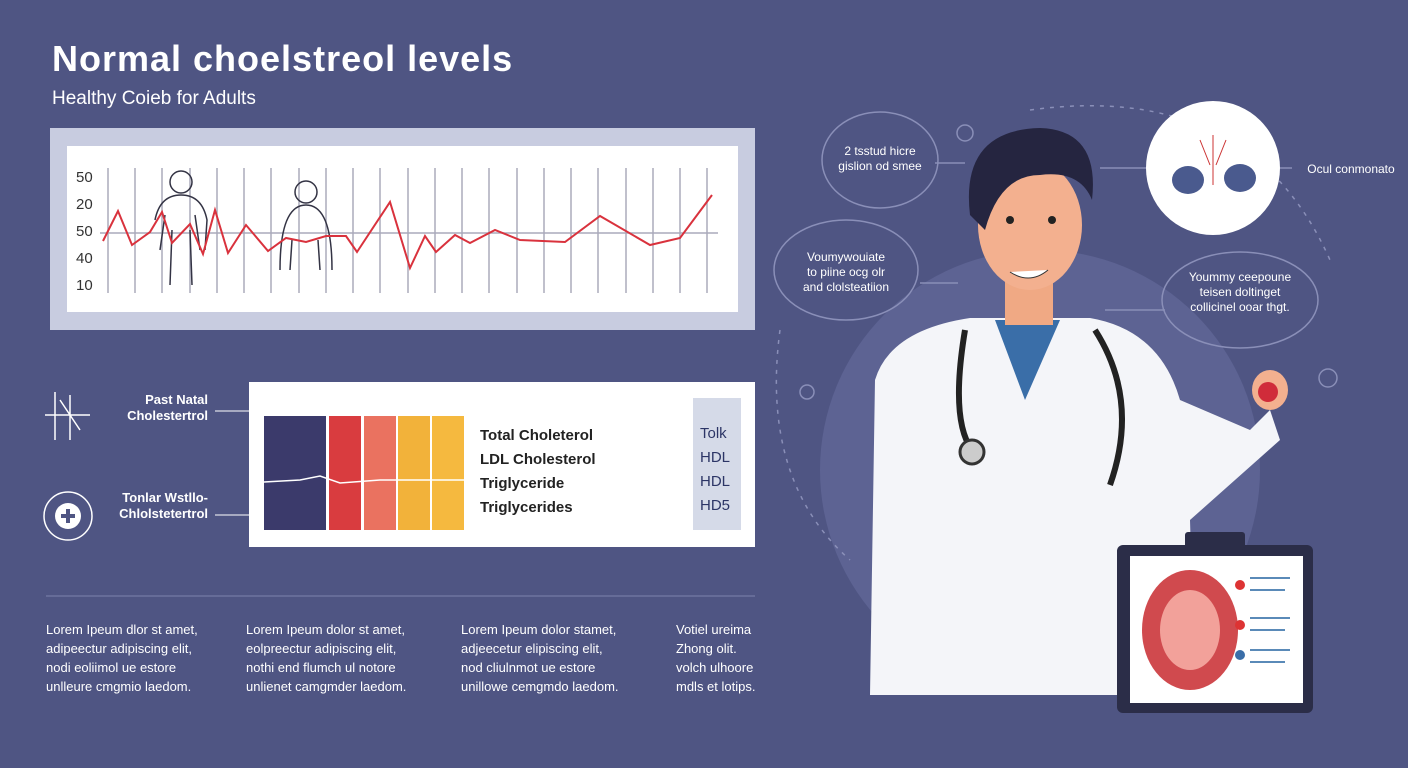 This screenshot has width=1408, height=768. What do you see at coordinates (165, 497) in the screenshot?
I see `side-label: Tonlar Wstllo-` at bounding box center [165, 497].